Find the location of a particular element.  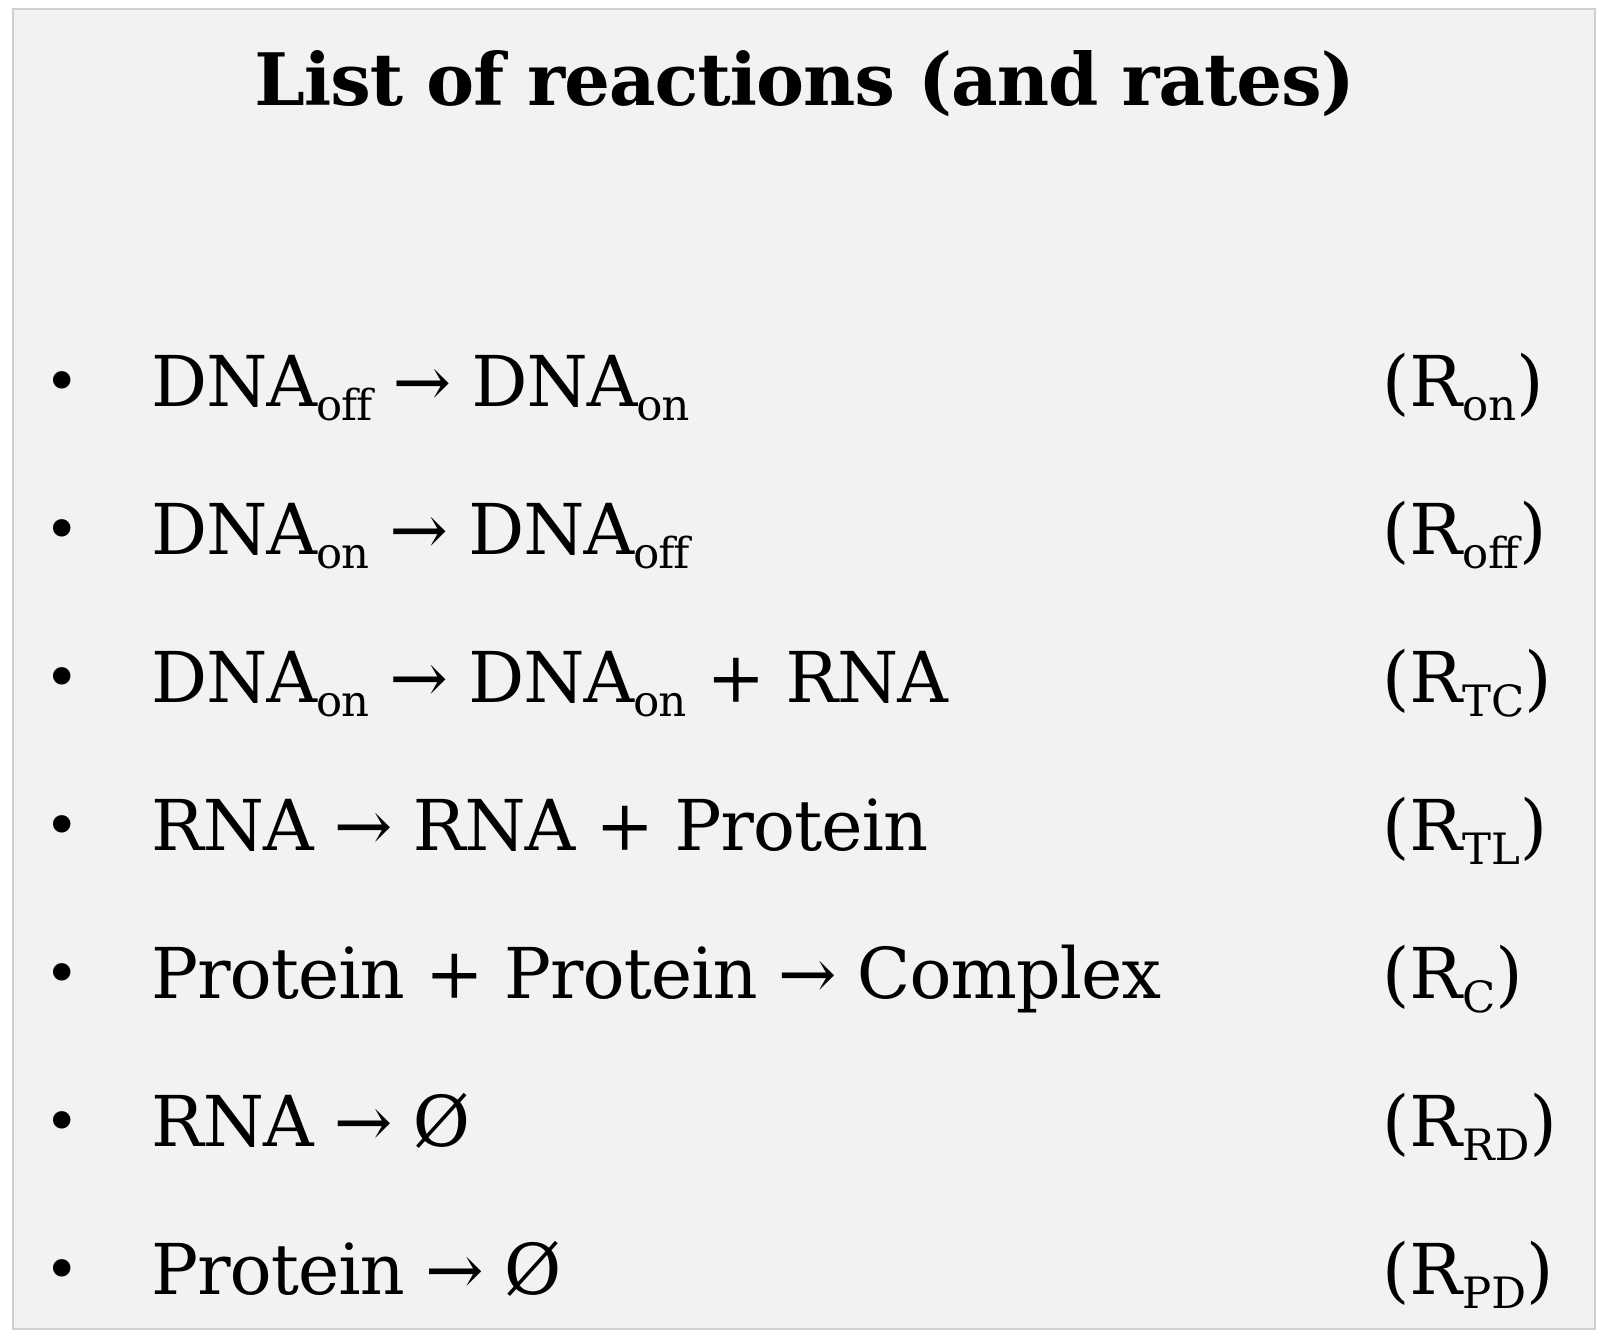

reaction-equation: RNA → Ø is located at coordinates (310, 1122).